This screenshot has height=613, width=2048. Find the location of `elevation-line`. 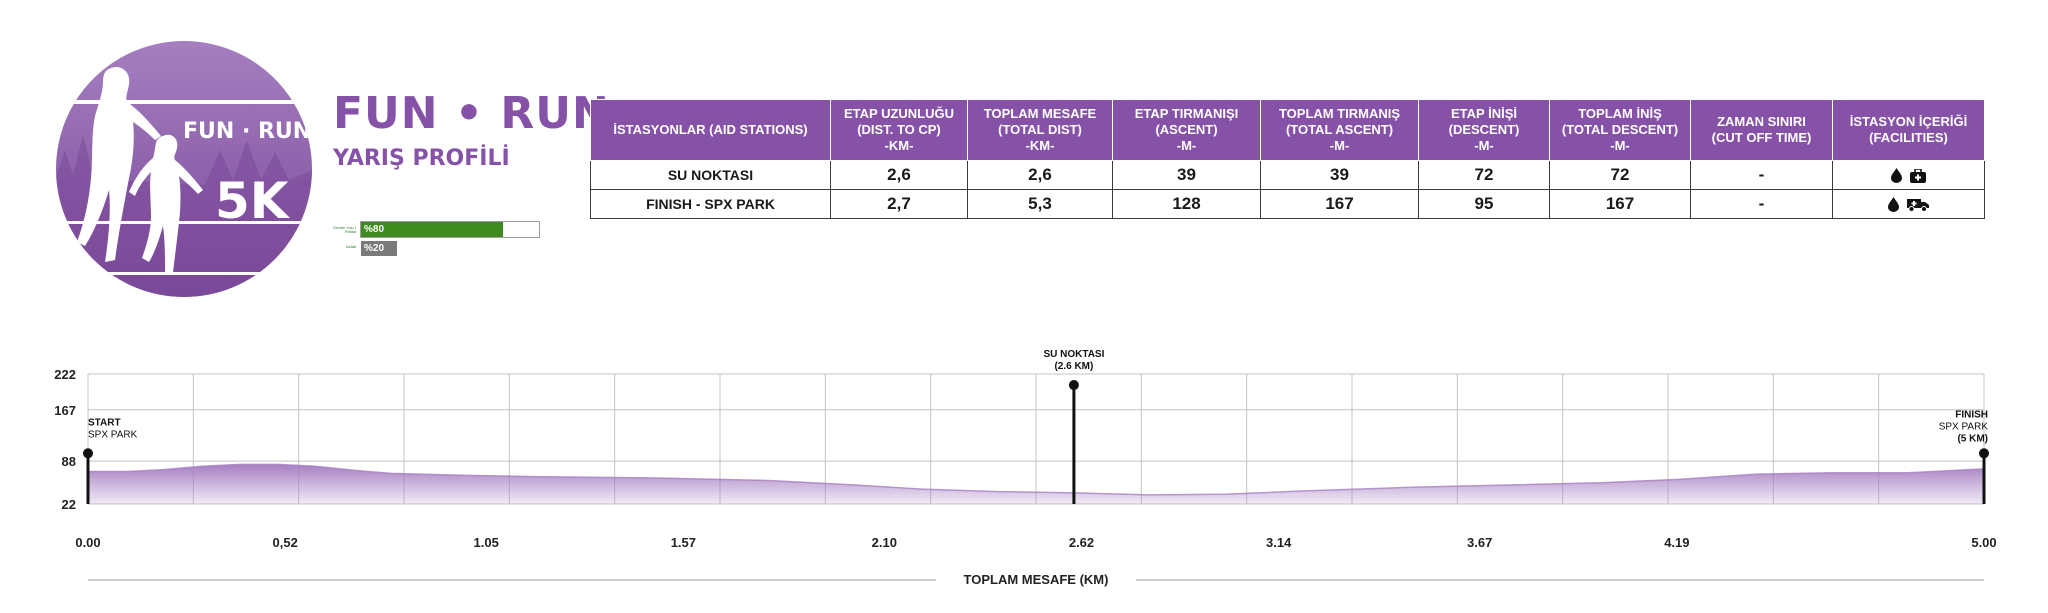

elevation-line is located at coordinates (1036, 479).